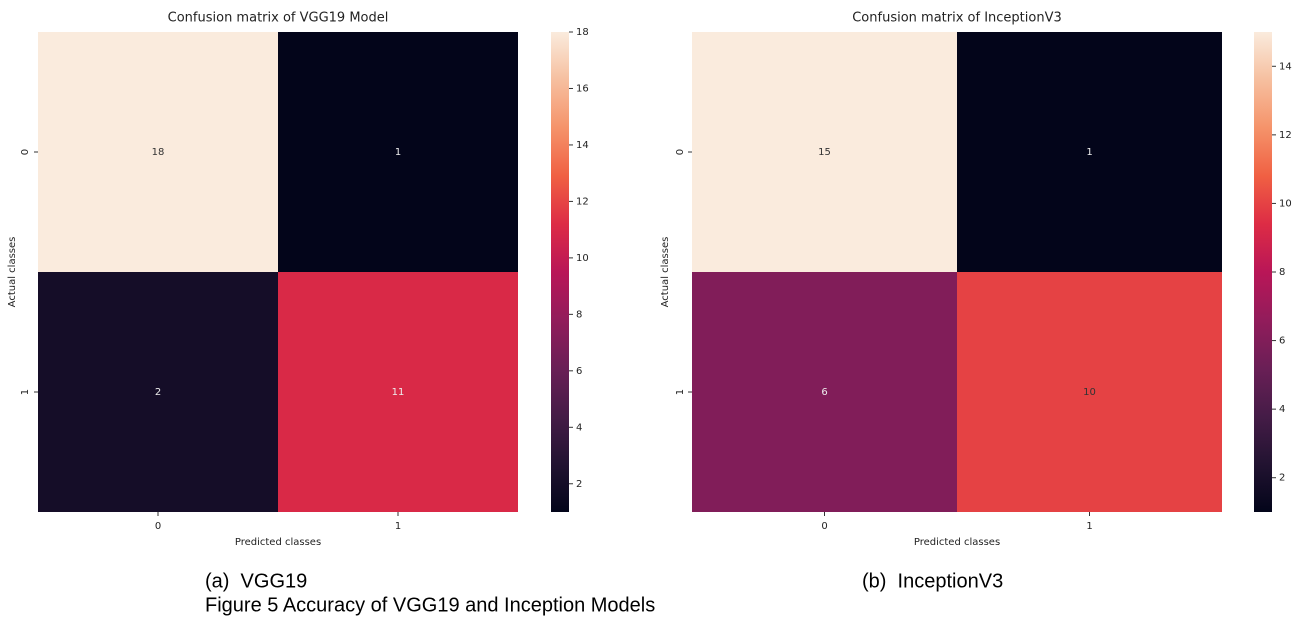  What do you see at coordinates (582, 32) in the screenshot?
I see `colorbar-tick-label: 18` at bounding box center [582, 32].